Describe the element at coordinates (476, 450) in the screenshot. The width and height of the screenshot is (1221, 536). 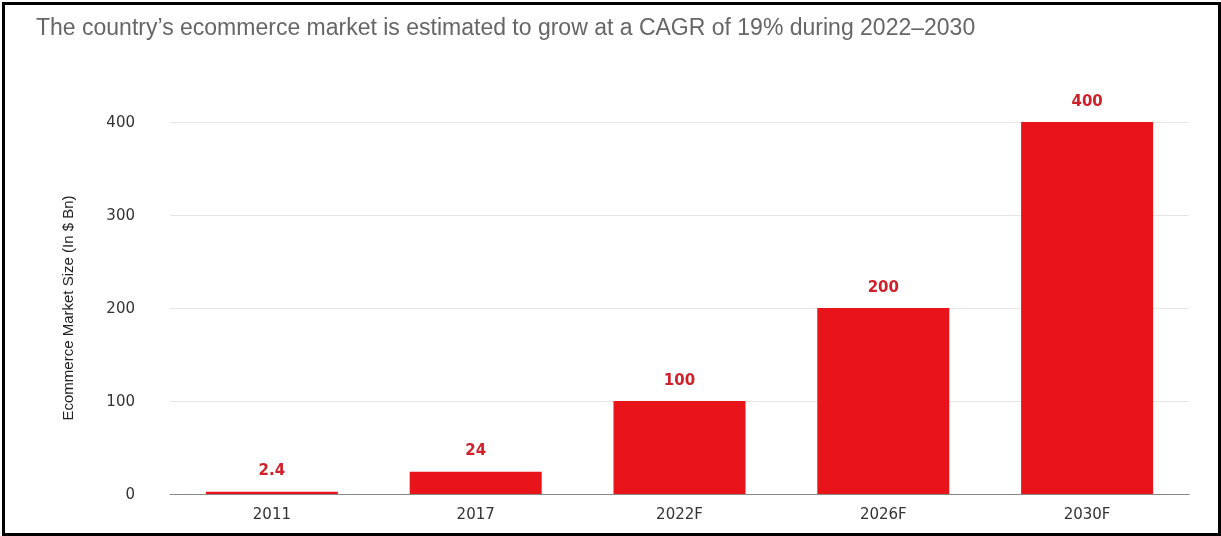
I see `data-label: 24` at that location.